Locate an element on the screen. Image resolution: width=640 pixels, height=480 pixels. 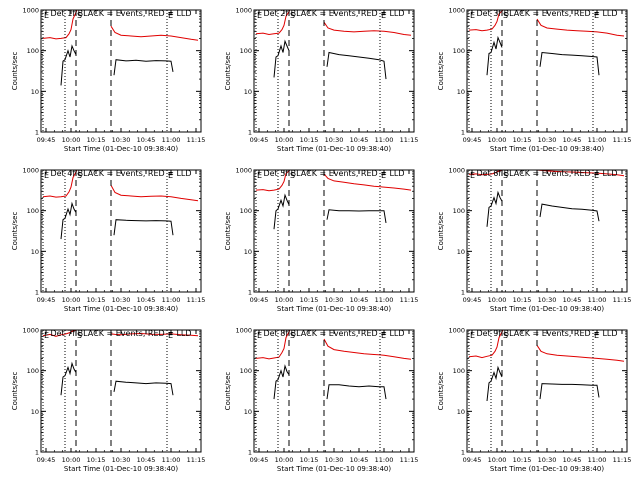
panel-title: Det 3f BLACK = Events, RED = LLD is located at coordinates (546, 13).